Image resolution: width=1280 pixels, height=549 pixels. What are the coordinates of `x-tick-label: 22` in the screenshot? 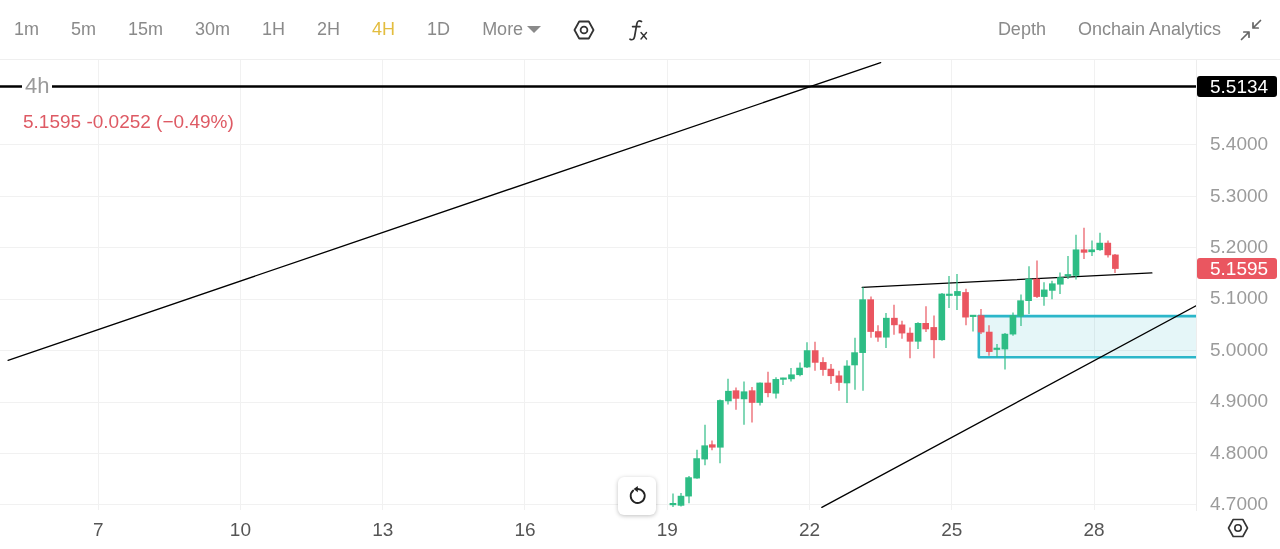 It's located at (809, 529).